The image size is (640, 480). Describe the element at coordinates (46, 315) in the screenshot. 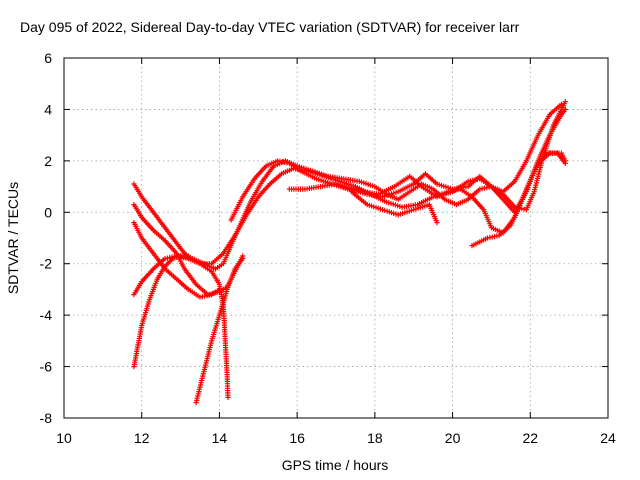

I see `y-tick-label: -4` at that location.